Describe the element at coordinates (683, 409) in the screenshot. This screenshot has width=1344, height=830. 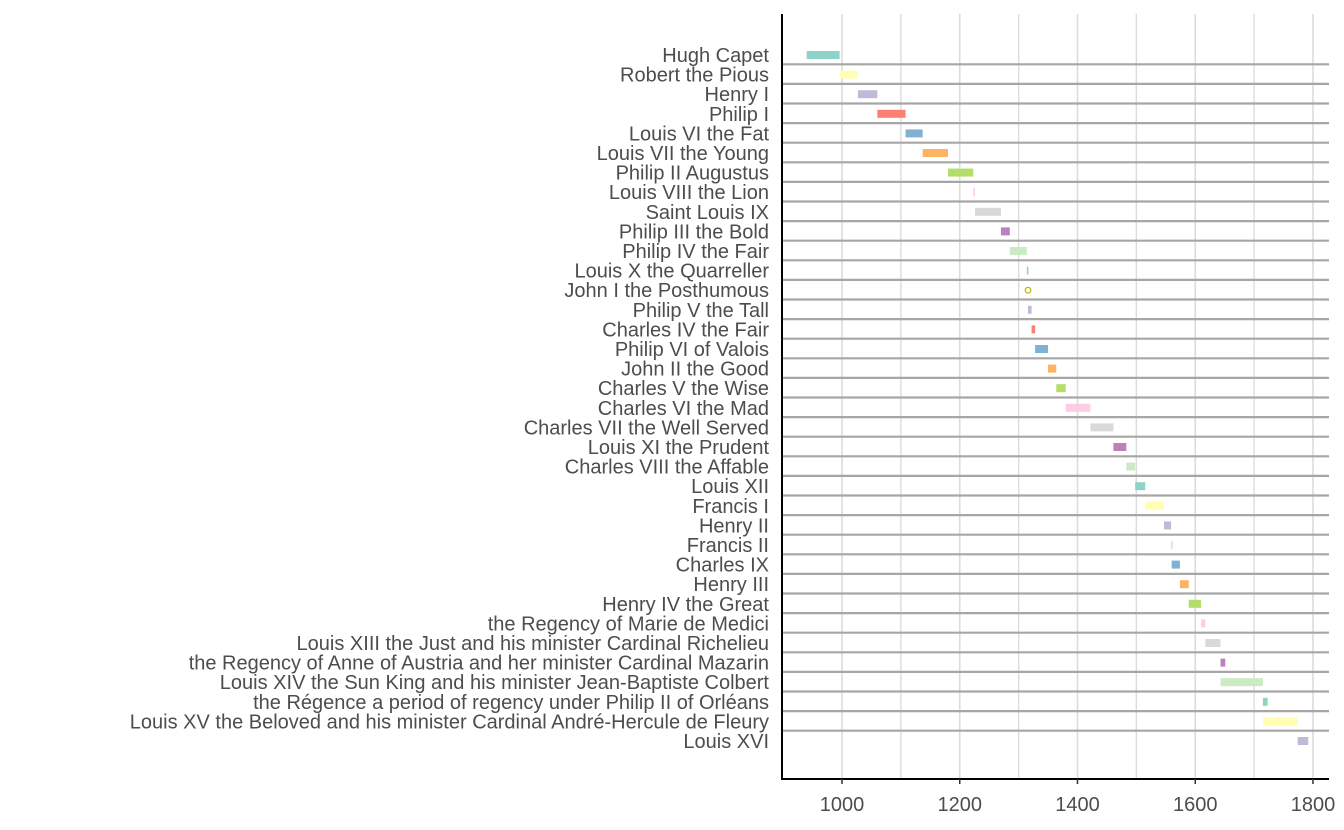
I see `y-axis-label: Charles VI the Mad` at that location.